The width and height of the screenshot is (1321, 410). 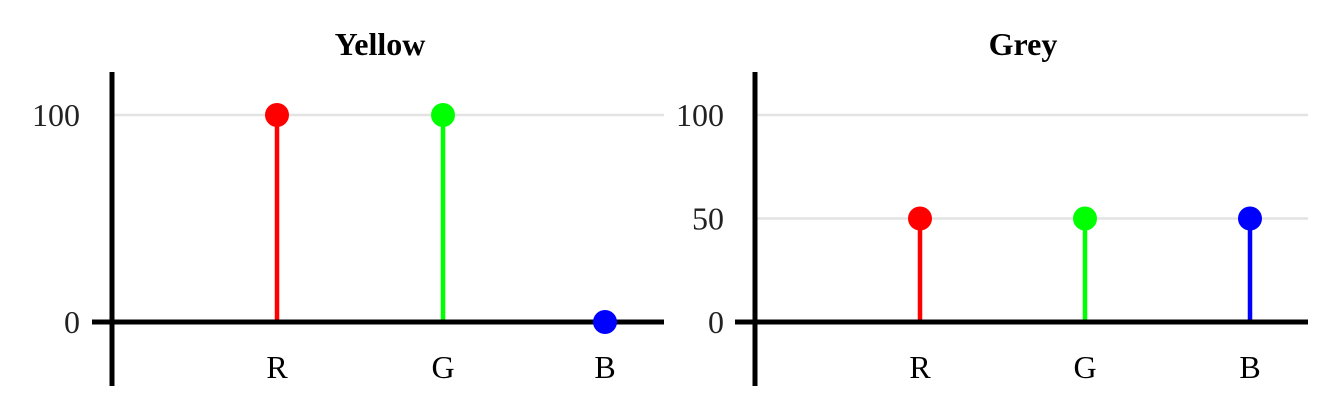 I want to click on lollipop-points, so click(x=1085, y=218).